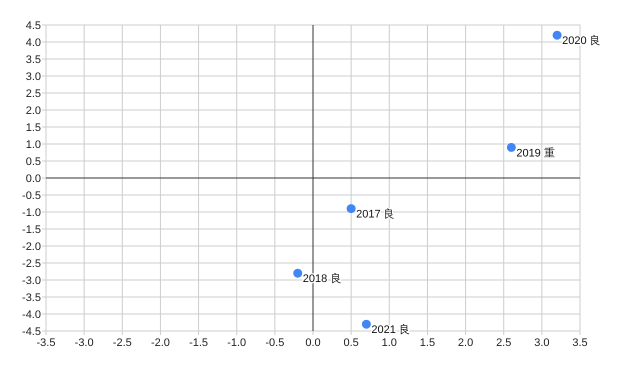  I want to click on x-tick-label: 0.0, so click(313, 343).